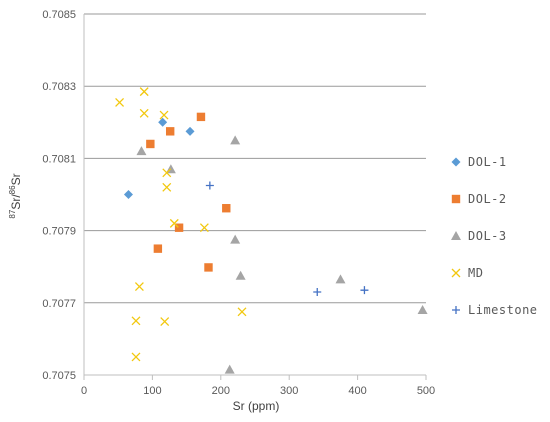  I want to click on legend-marker-x, so click(456, 273).